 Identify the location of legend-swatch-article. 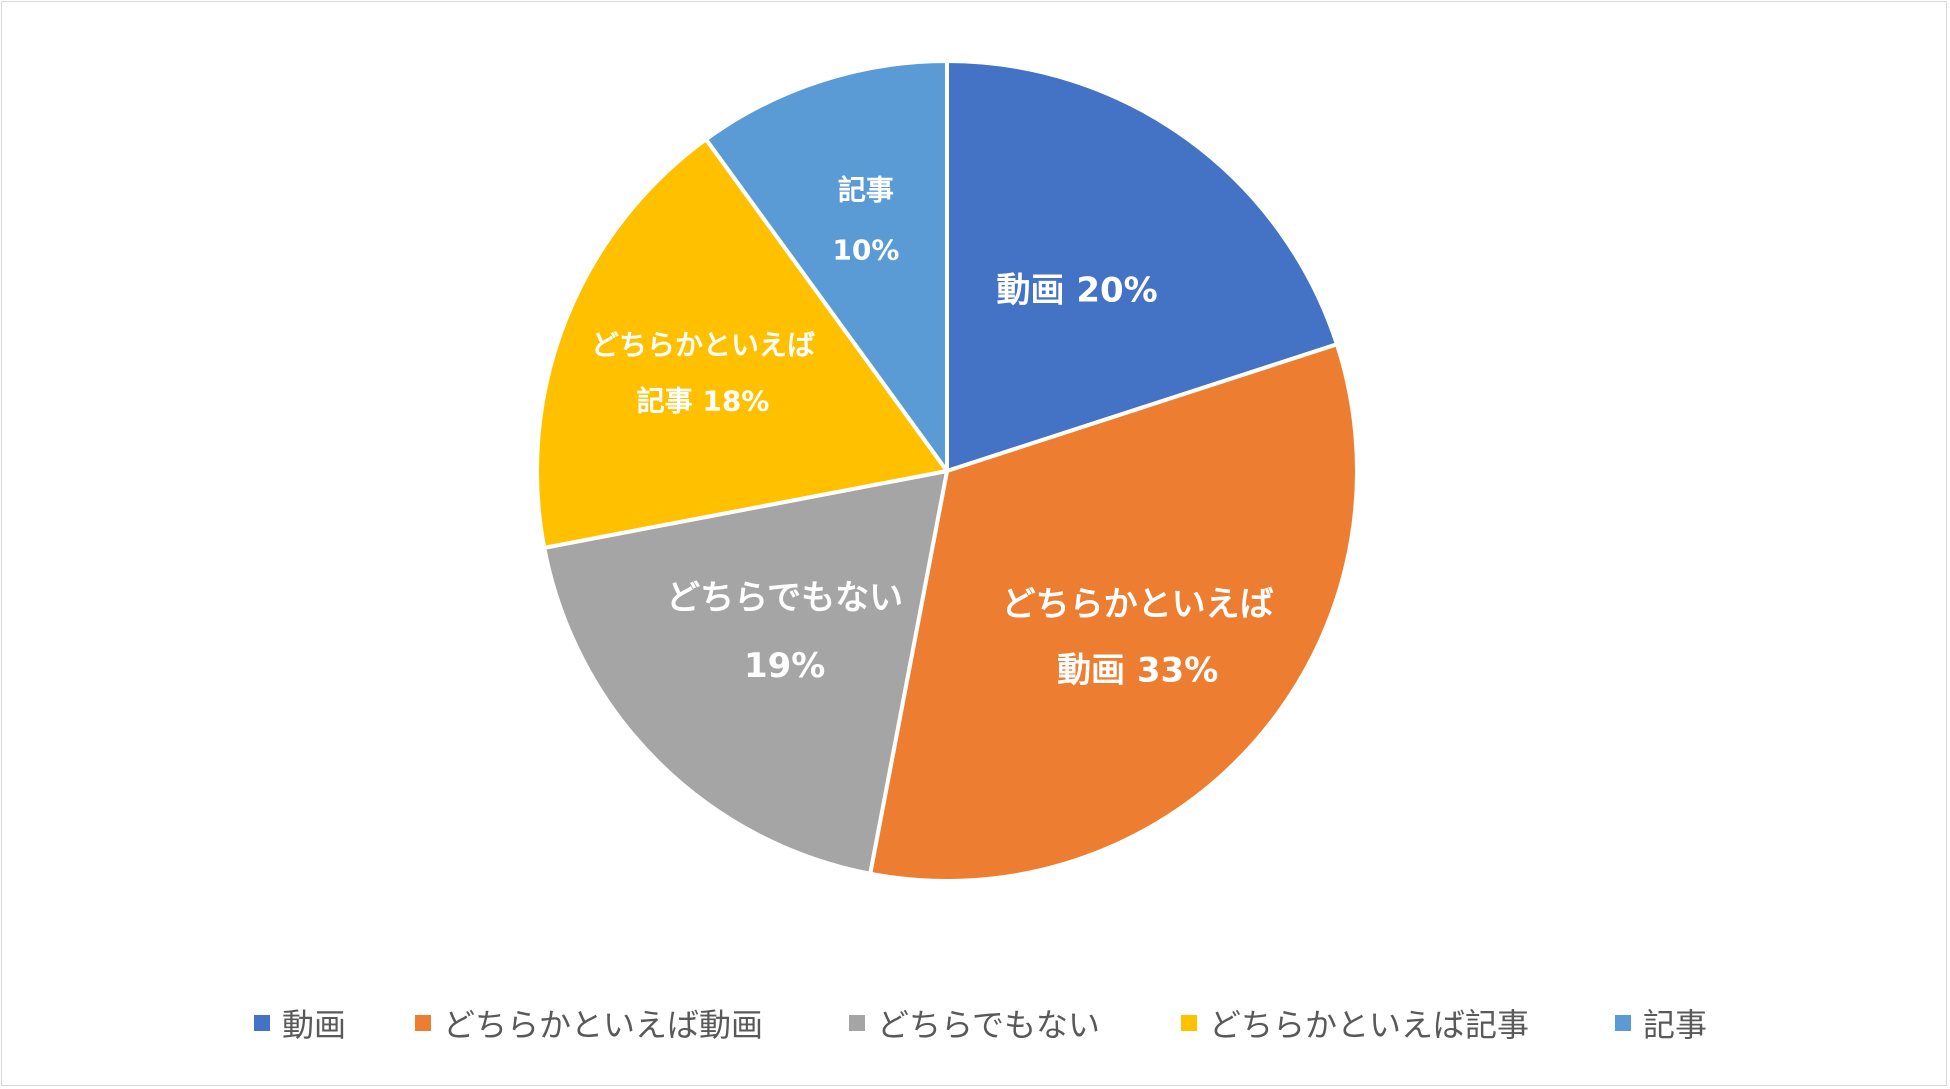
(1623, 1023).